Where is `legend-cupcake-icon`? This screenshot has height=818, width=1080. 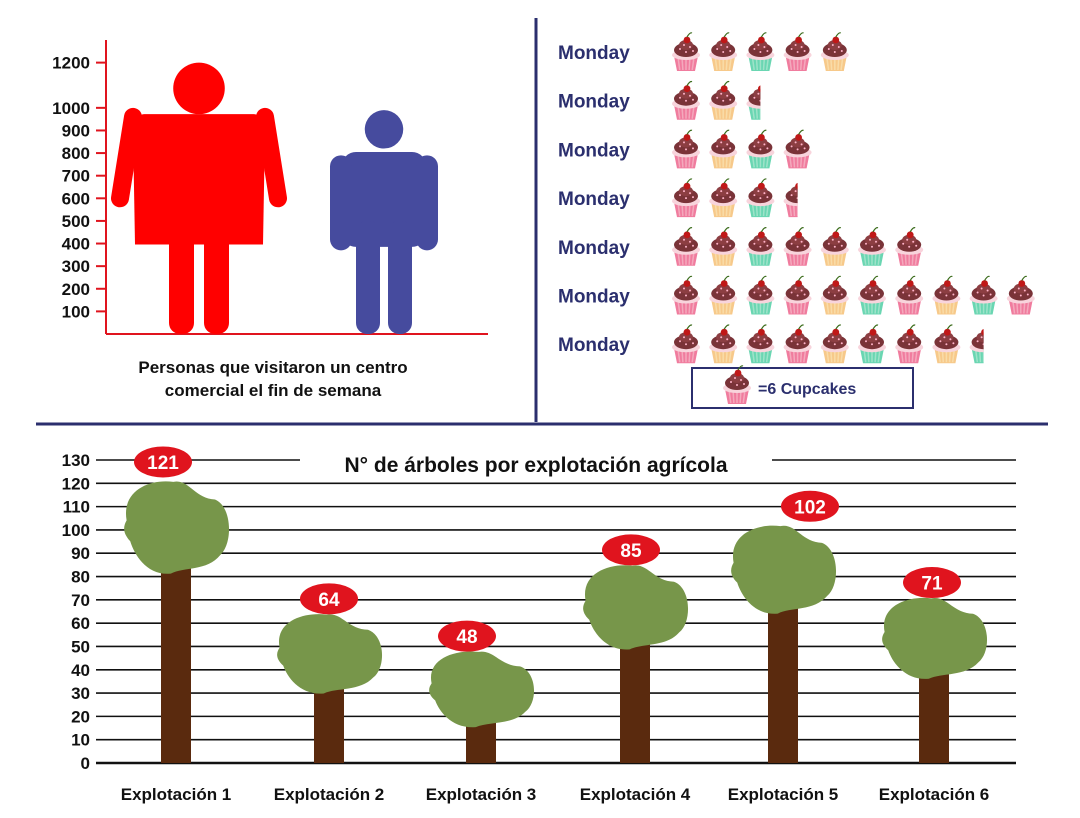
legend-cupcake-icon is located at coordinates (737, 384).